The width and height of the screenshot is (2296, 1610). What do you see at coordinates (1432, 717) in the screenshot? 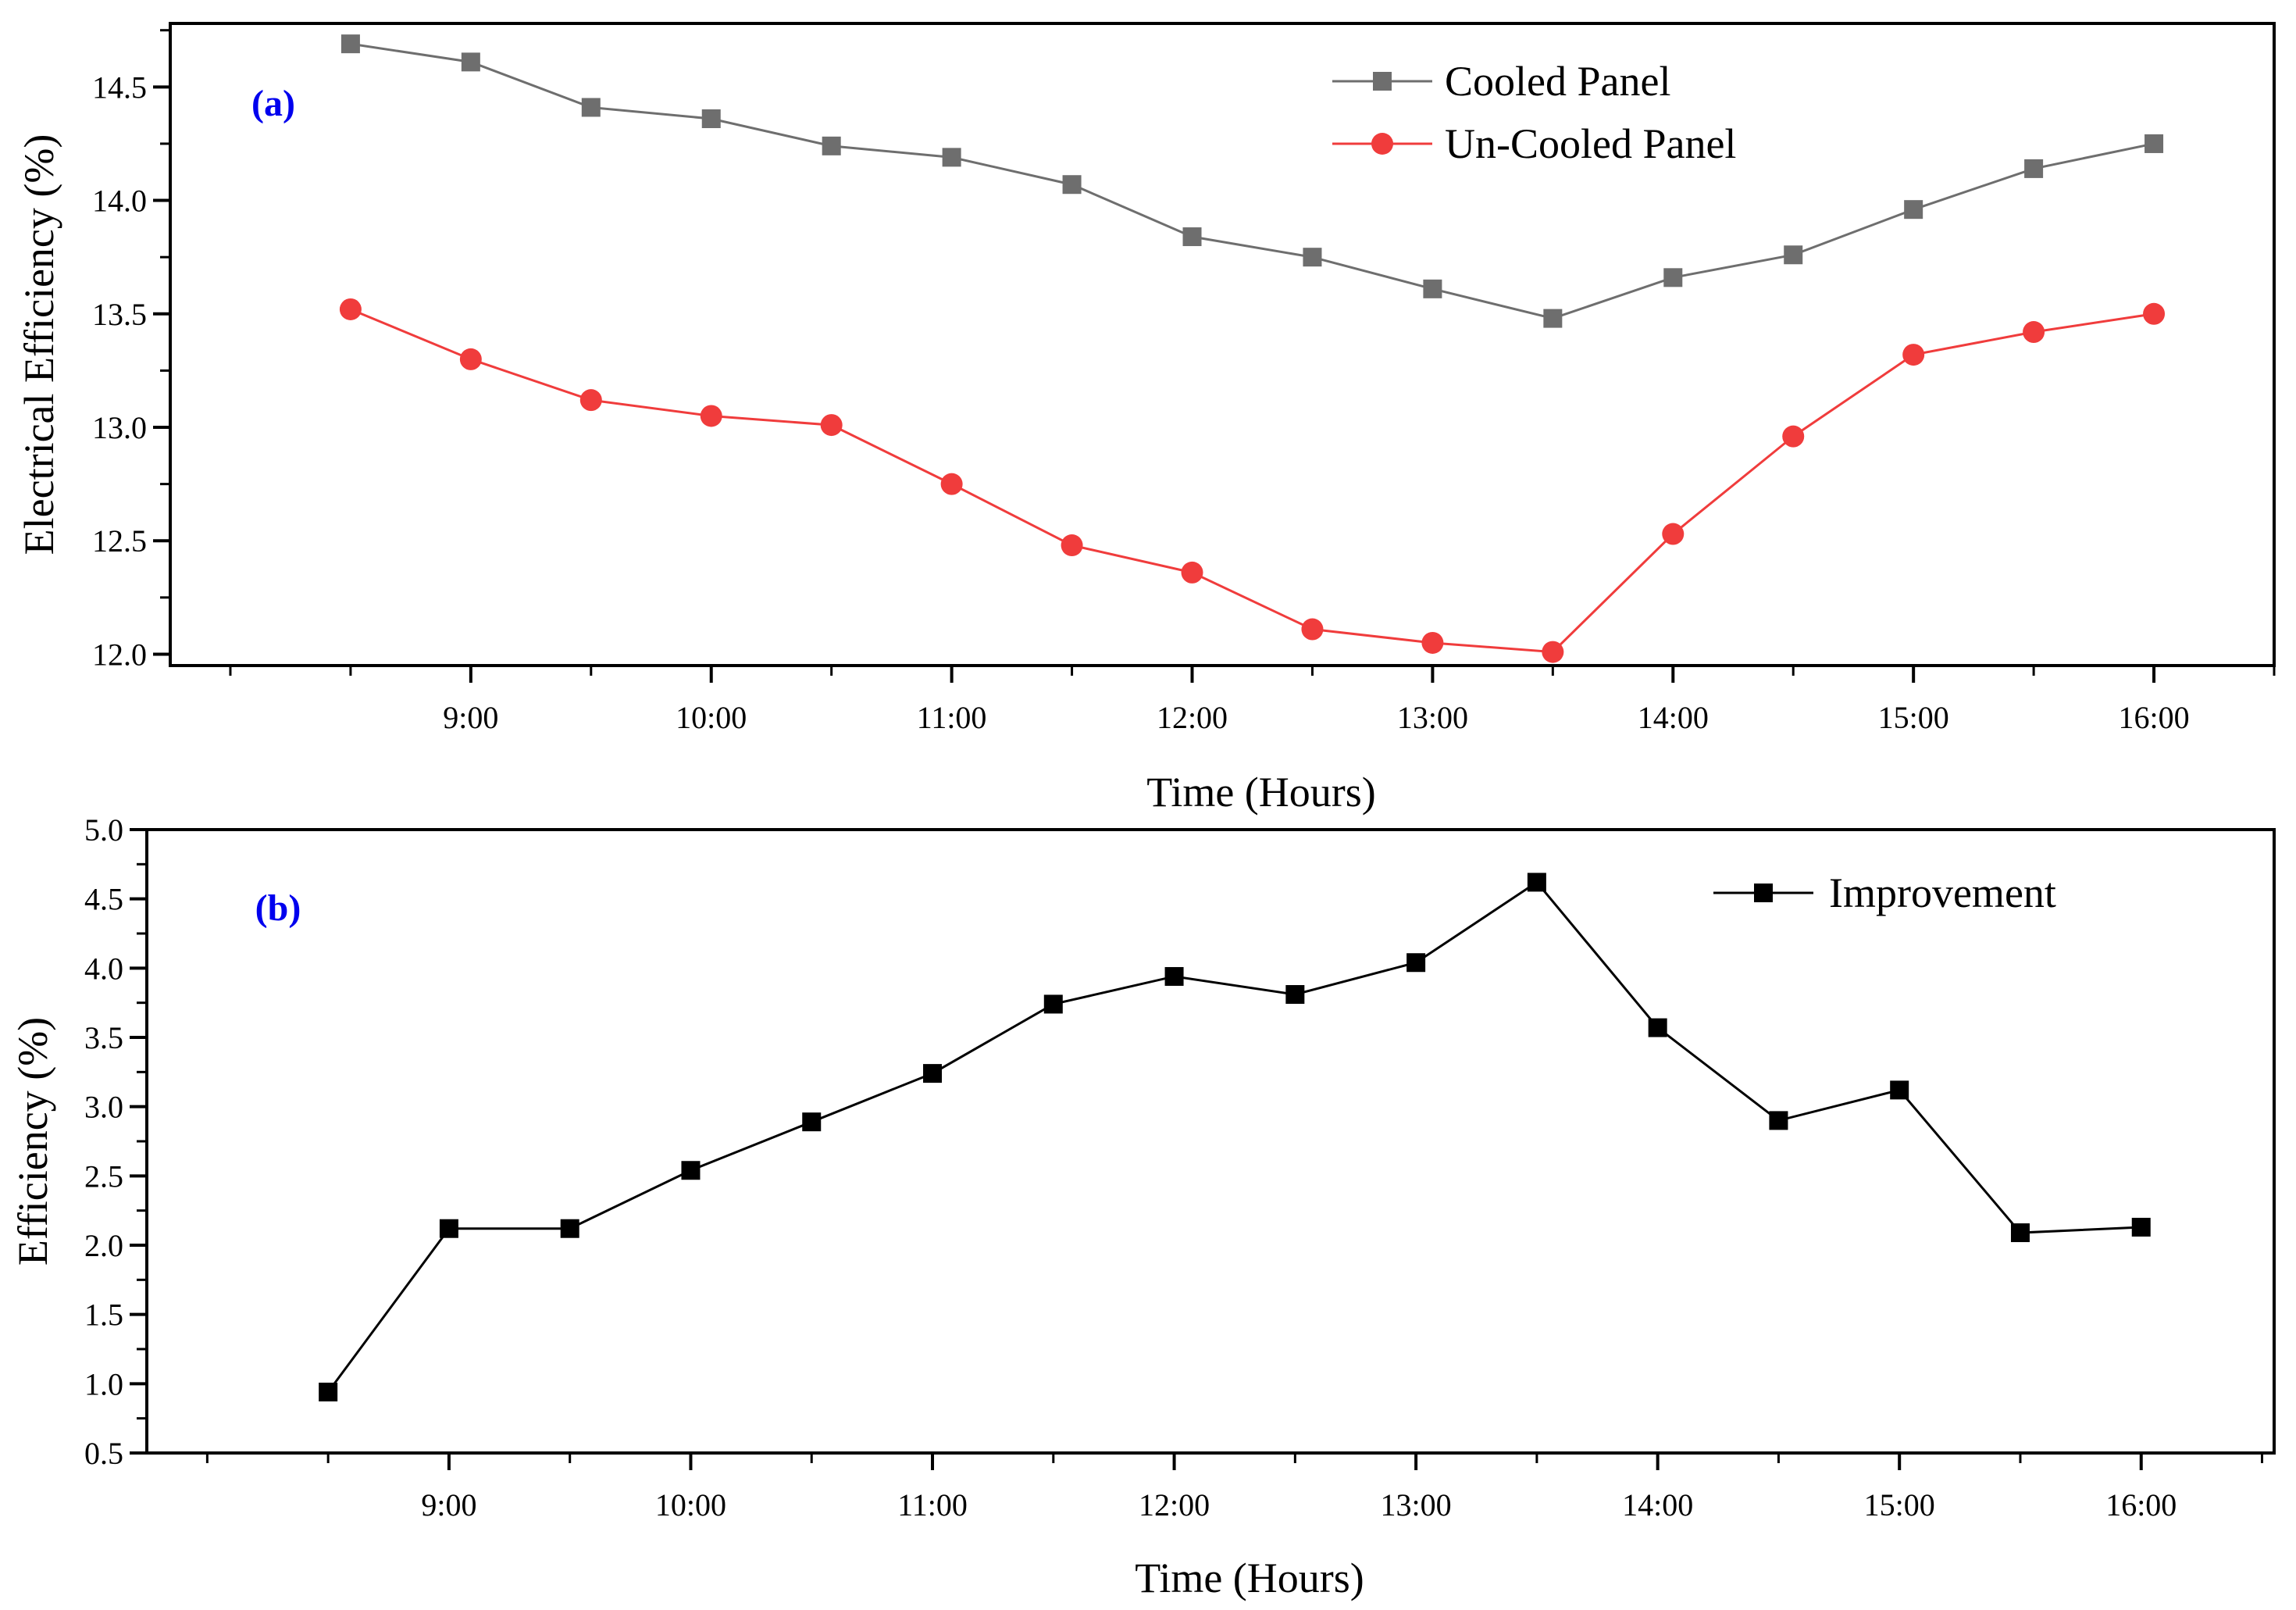
I see `x-tick-label: 13:00` at bounding box center [1432, 717].